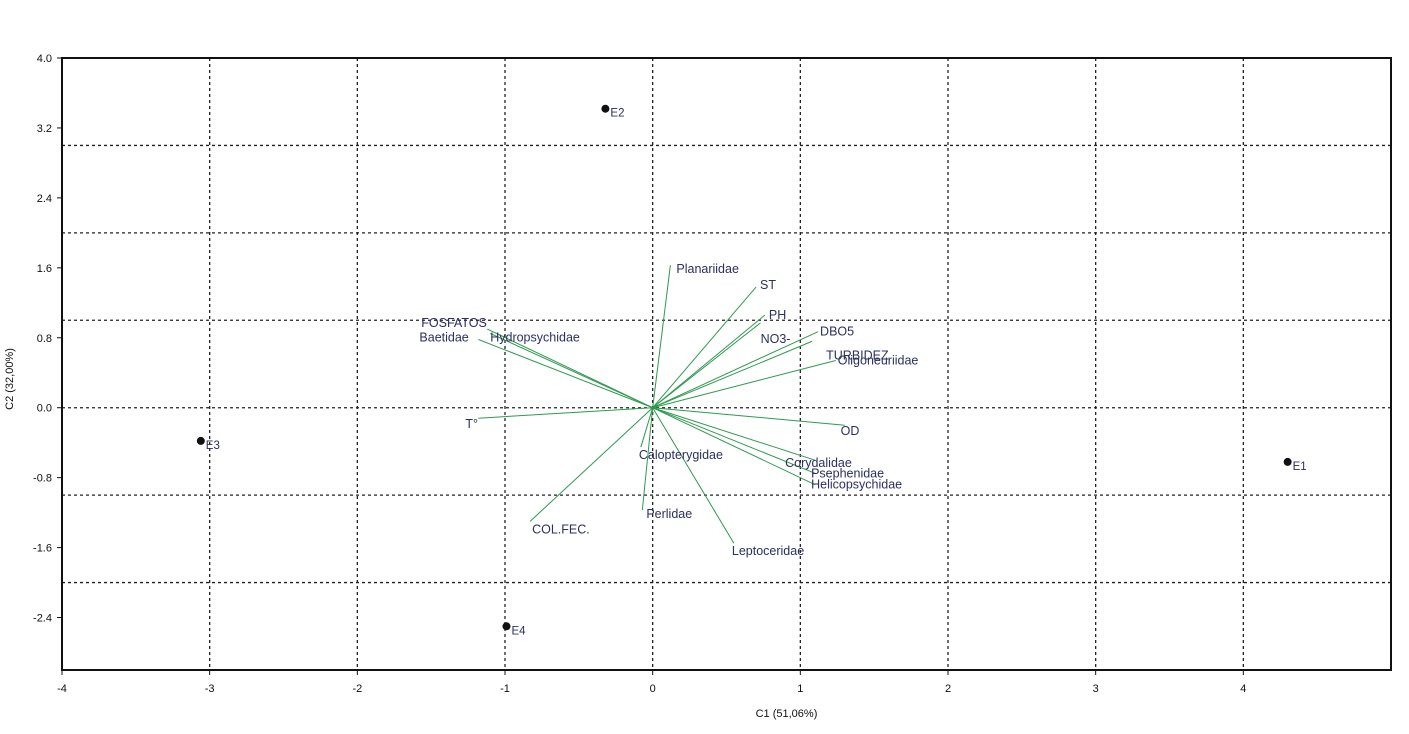 The image size is (1409, 734). What do you see at coordinates (44, 199) in the screenshot?
I see `y-tick-label: 2.4` at bounding box center [44, 199].